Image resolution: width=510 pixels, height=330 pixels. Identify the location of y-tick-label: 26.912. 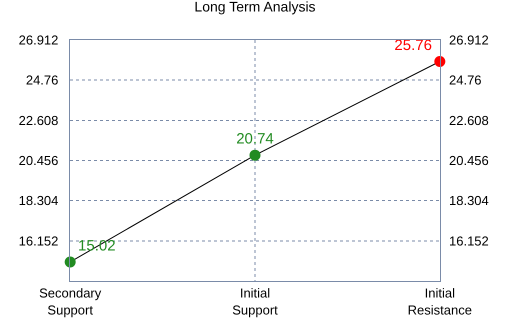
(38, 40).